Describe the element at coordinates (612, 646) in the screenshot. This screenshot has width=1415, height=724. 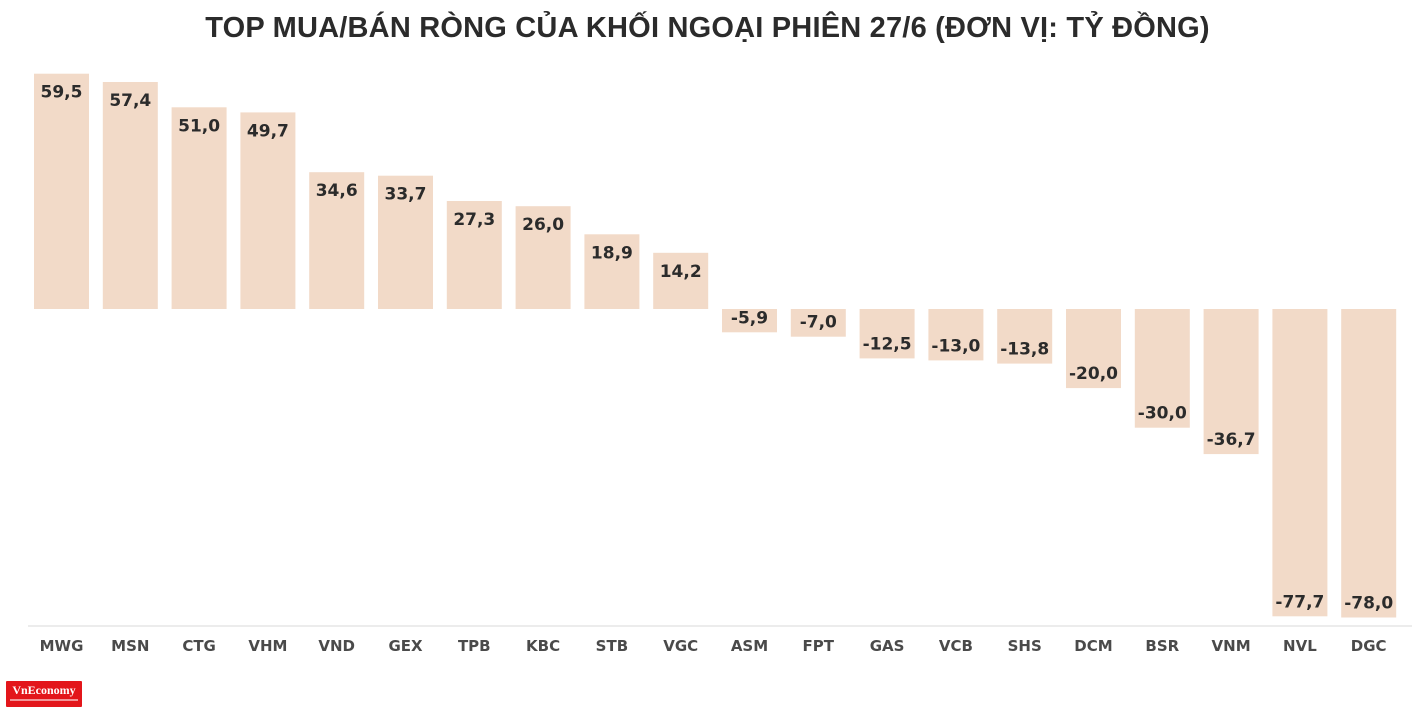
I see `tick-label-stb: STB` at that location.